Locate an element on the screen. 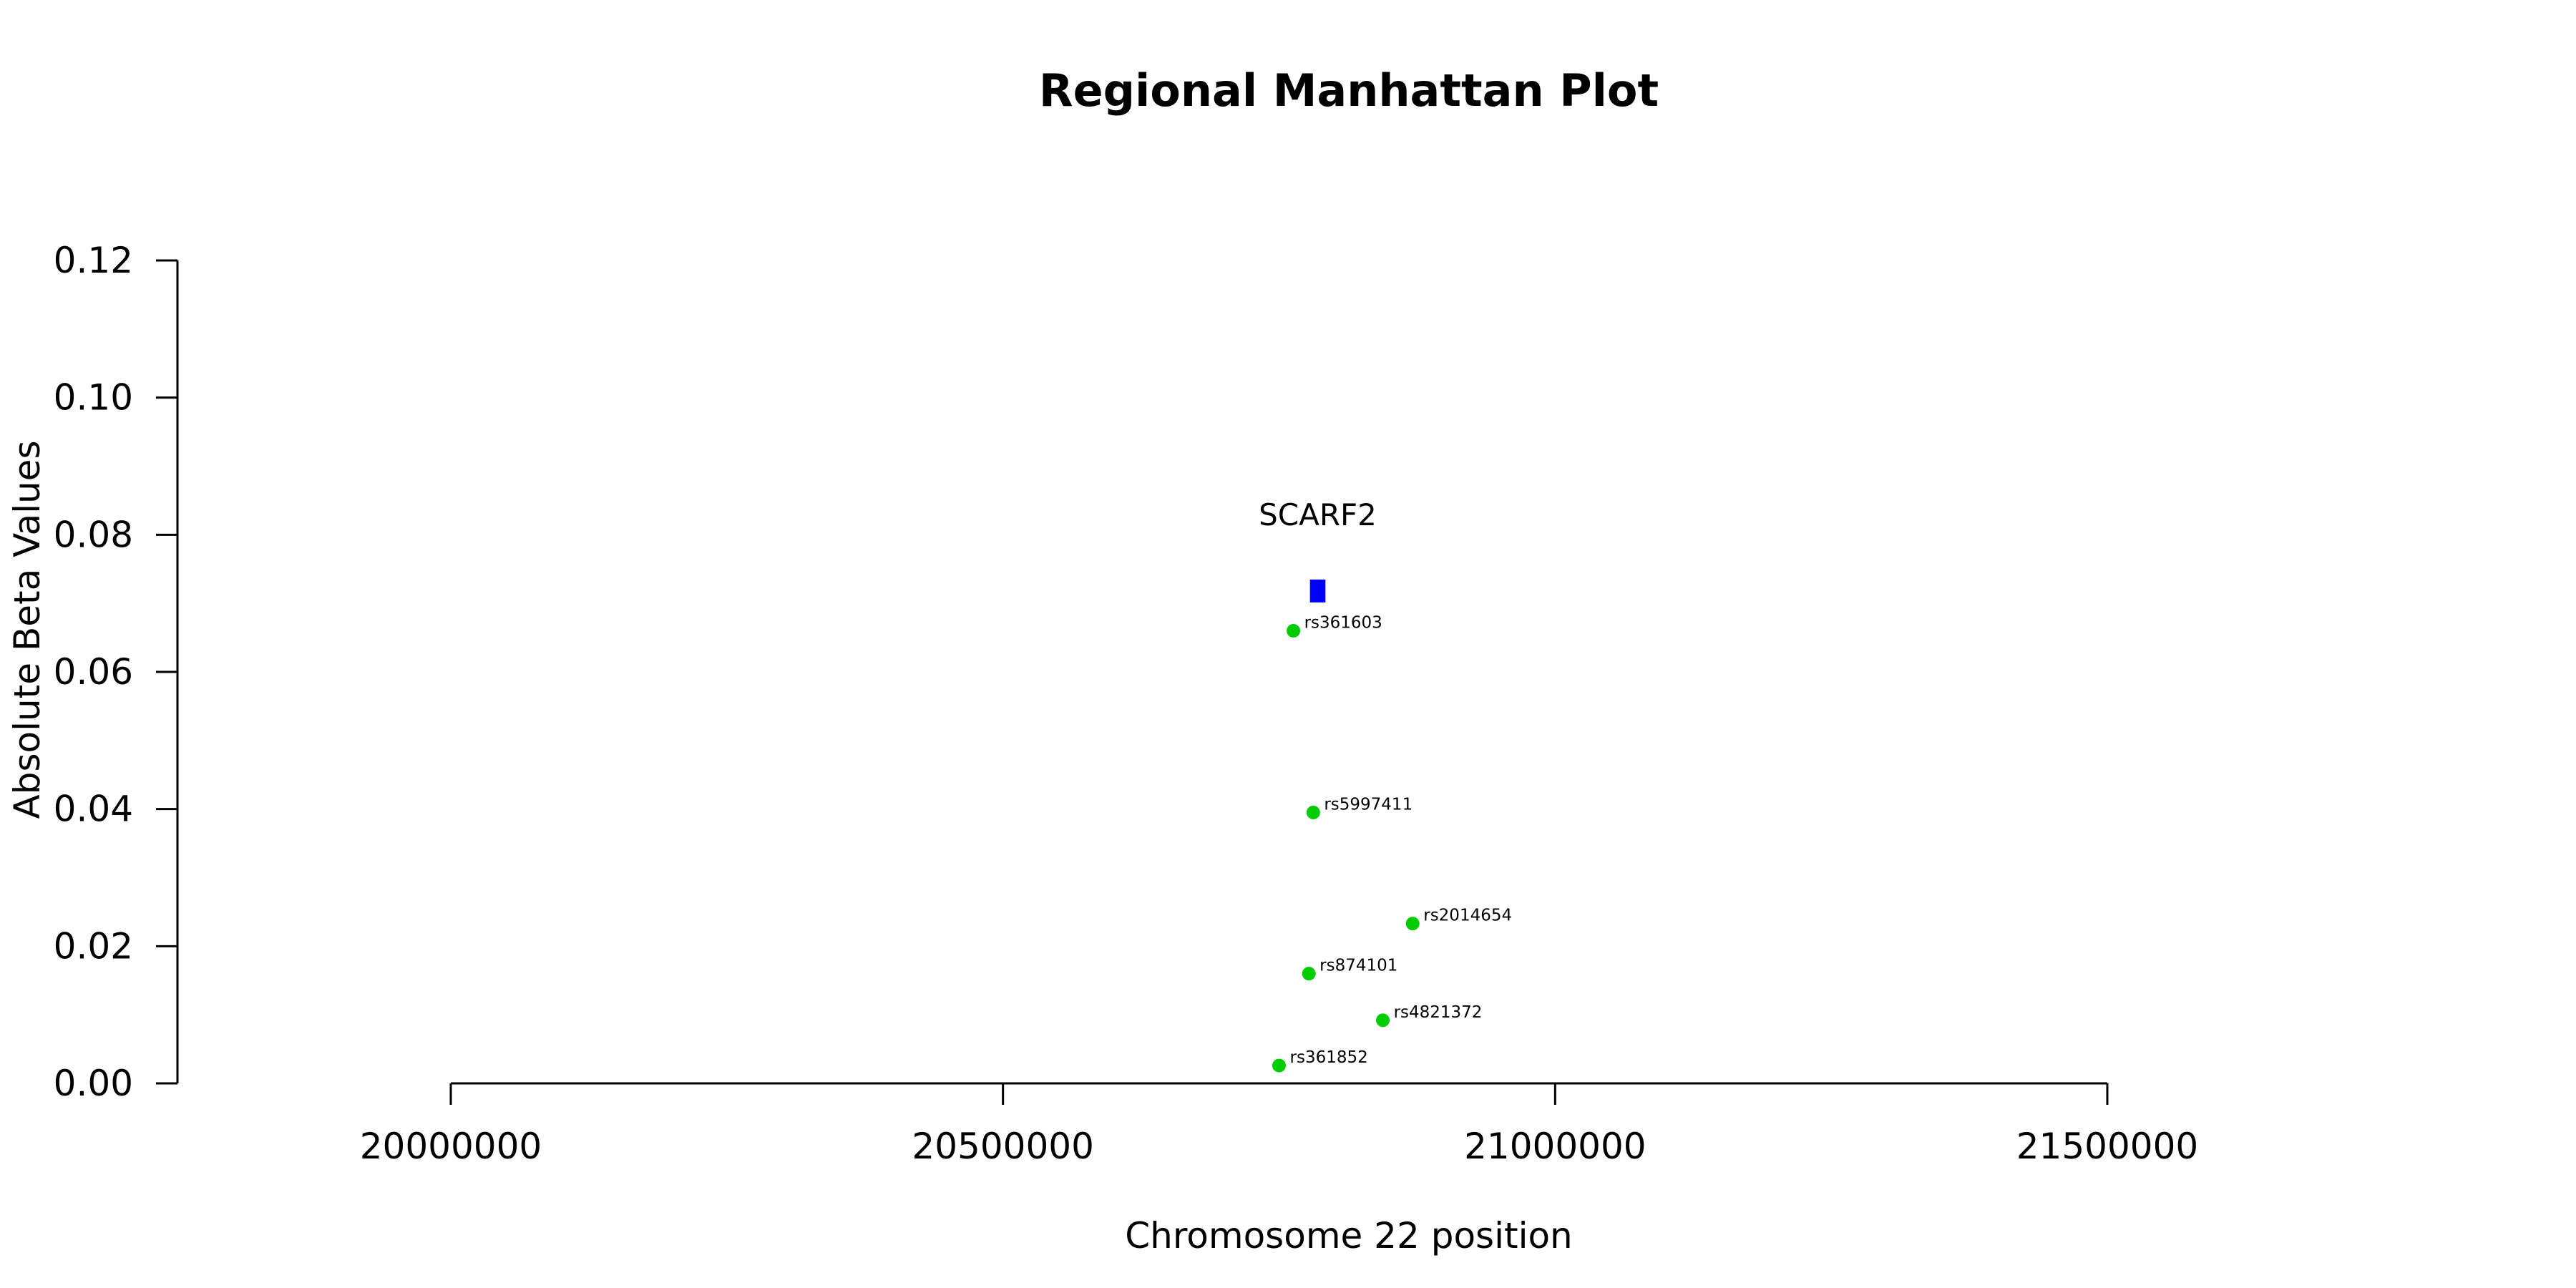 The width and height of the screenshot is (2576, 1288). snp-label: rs5997411 is located at coordinates (1368, 805).